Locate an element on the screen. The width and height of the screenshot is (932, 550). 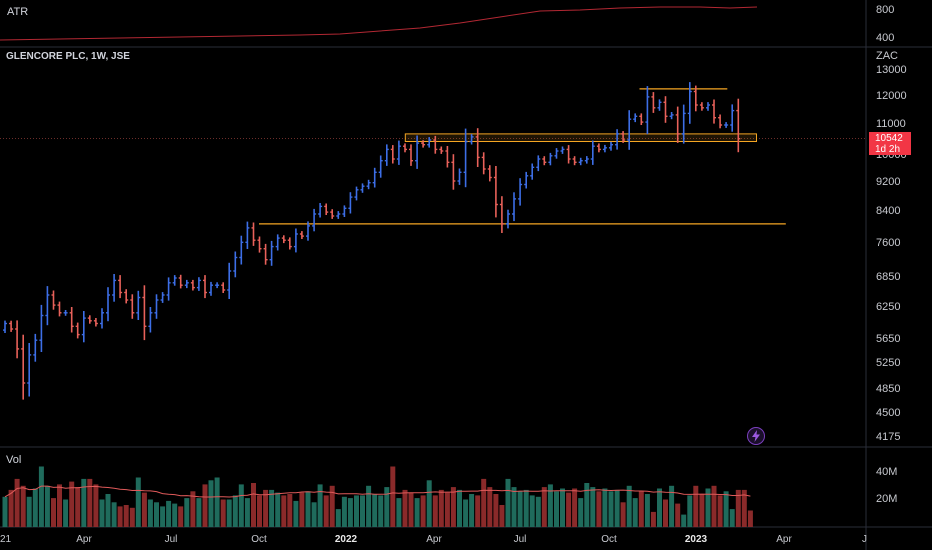
price-axis-tick-5250: 5250 is located at coordinates (888, 363).